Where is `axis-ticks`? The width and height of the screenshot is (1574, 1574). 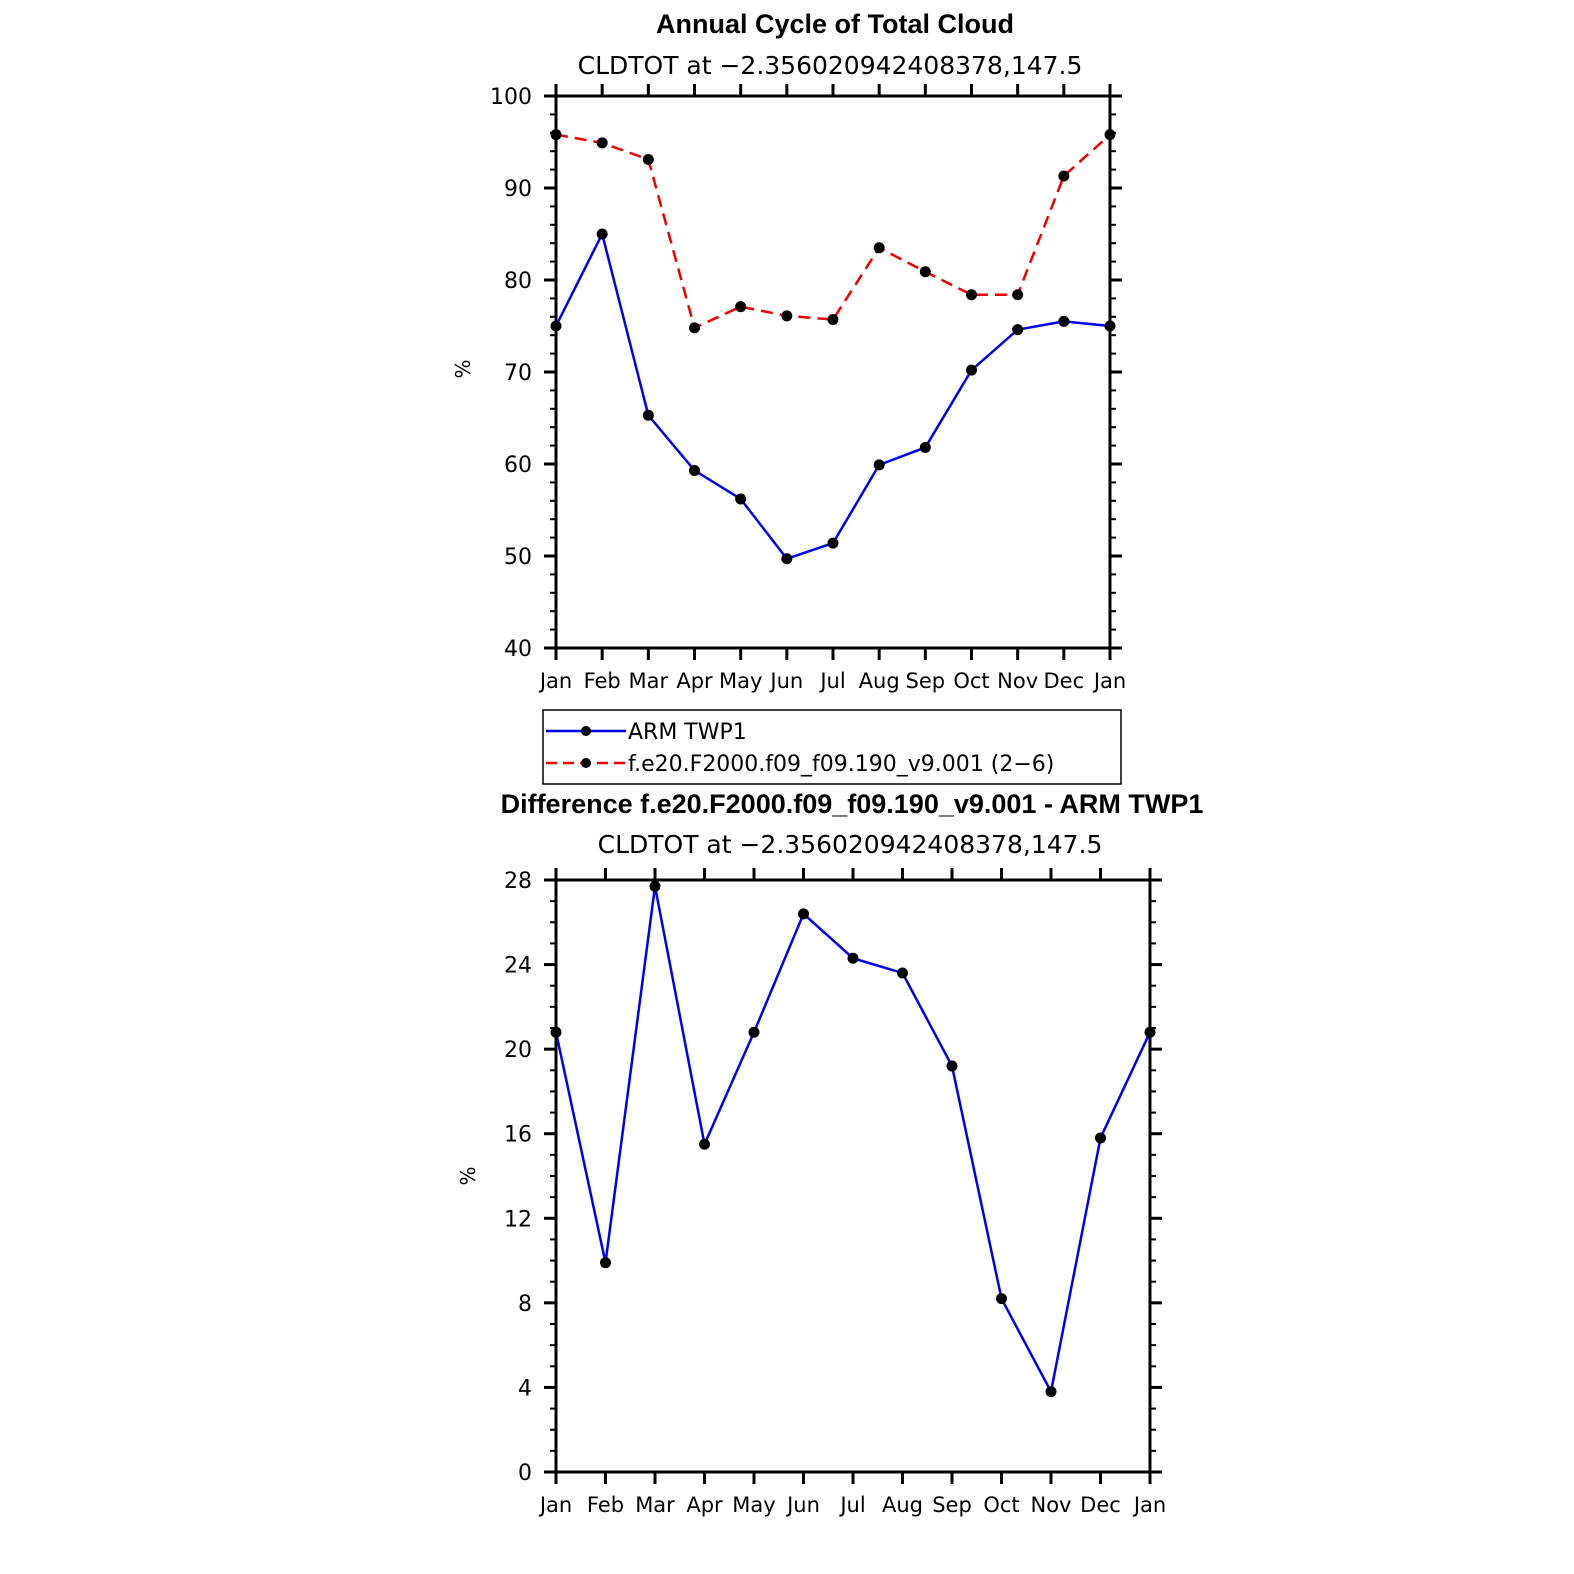
axis-ticks is located at coordinates (833, 372).